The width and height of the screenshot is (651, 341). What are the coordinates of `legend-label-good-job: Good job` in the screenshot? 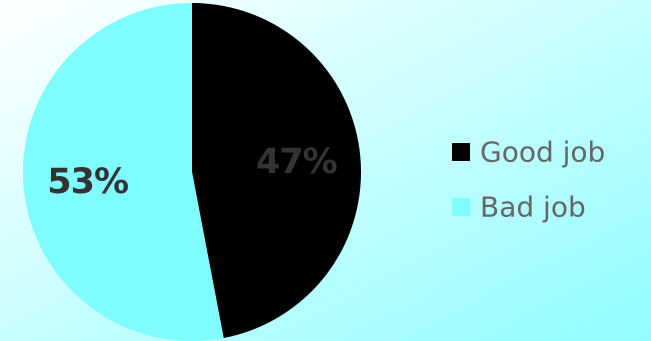 It's located at (542, 152).